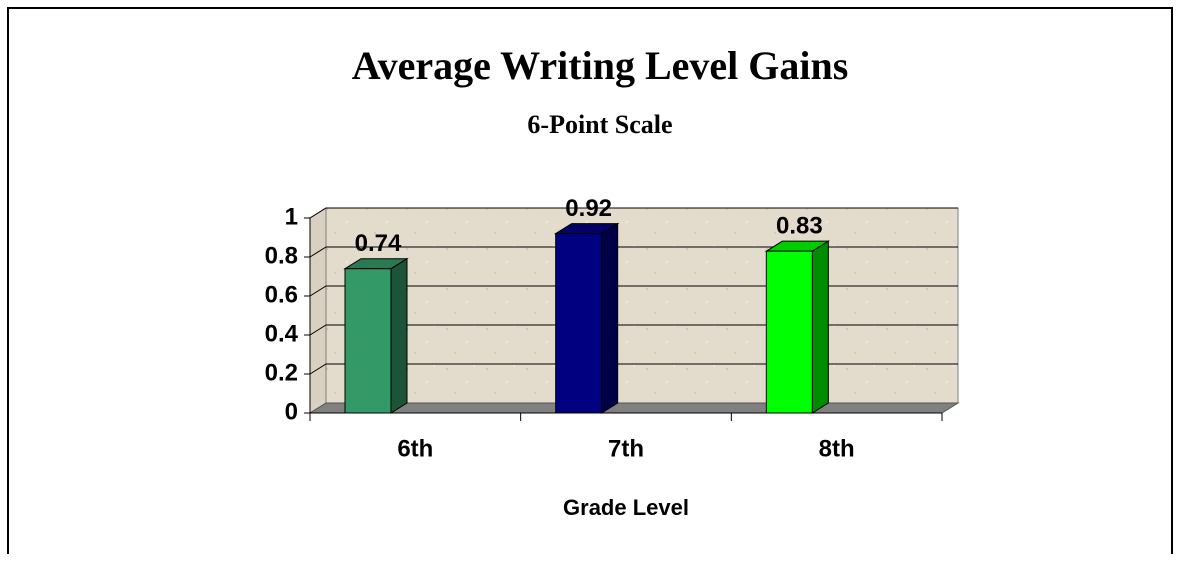 The width and height of the screenshot is (1181, 562). I want to click on y-tick-label: 0.4, so click(282, 333).